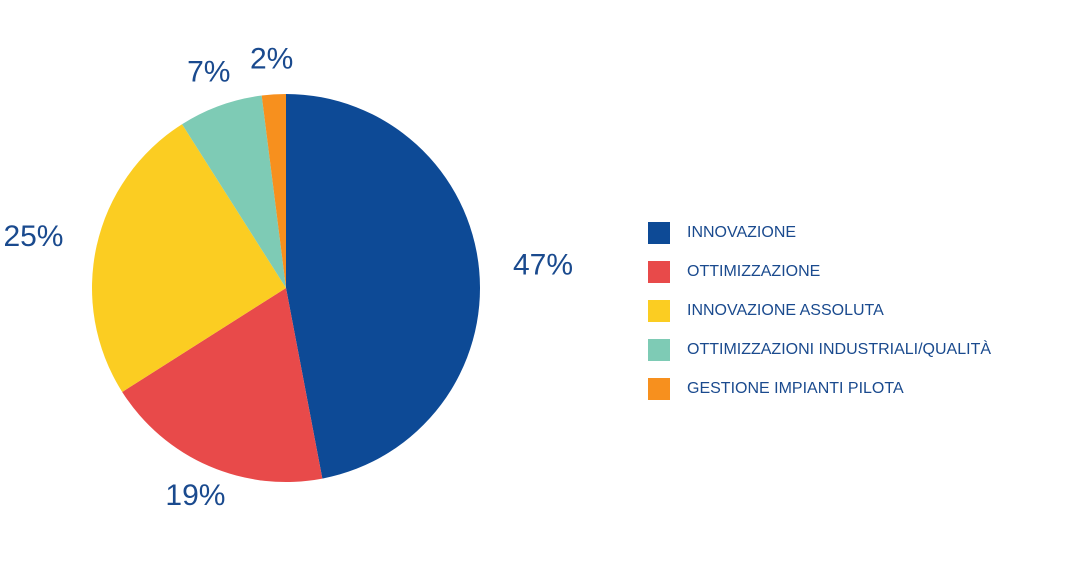 This screenshot has height=584, width=1088. Describe the element at coordinates (543, 264) in the screenshot. I see `value-label: 47%` at that location.